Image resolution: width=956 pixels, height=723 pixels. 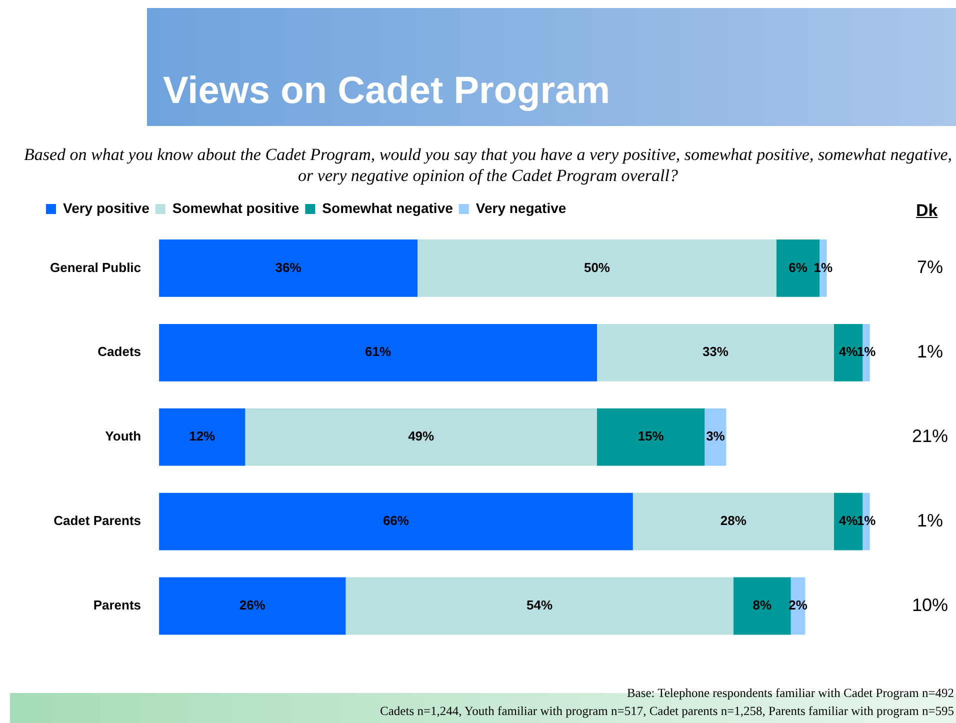 I want to click on y-tick-label: Cadets, so click(x=120, y=352).